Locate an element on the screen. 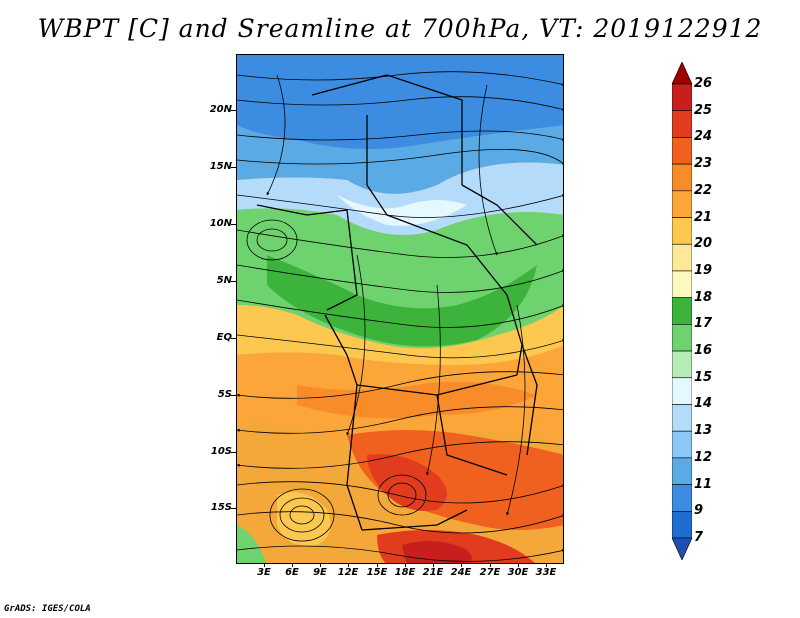 This screenshot has height=618, width=800. colorbar-top-arrow is located at coordinates (682, 73).